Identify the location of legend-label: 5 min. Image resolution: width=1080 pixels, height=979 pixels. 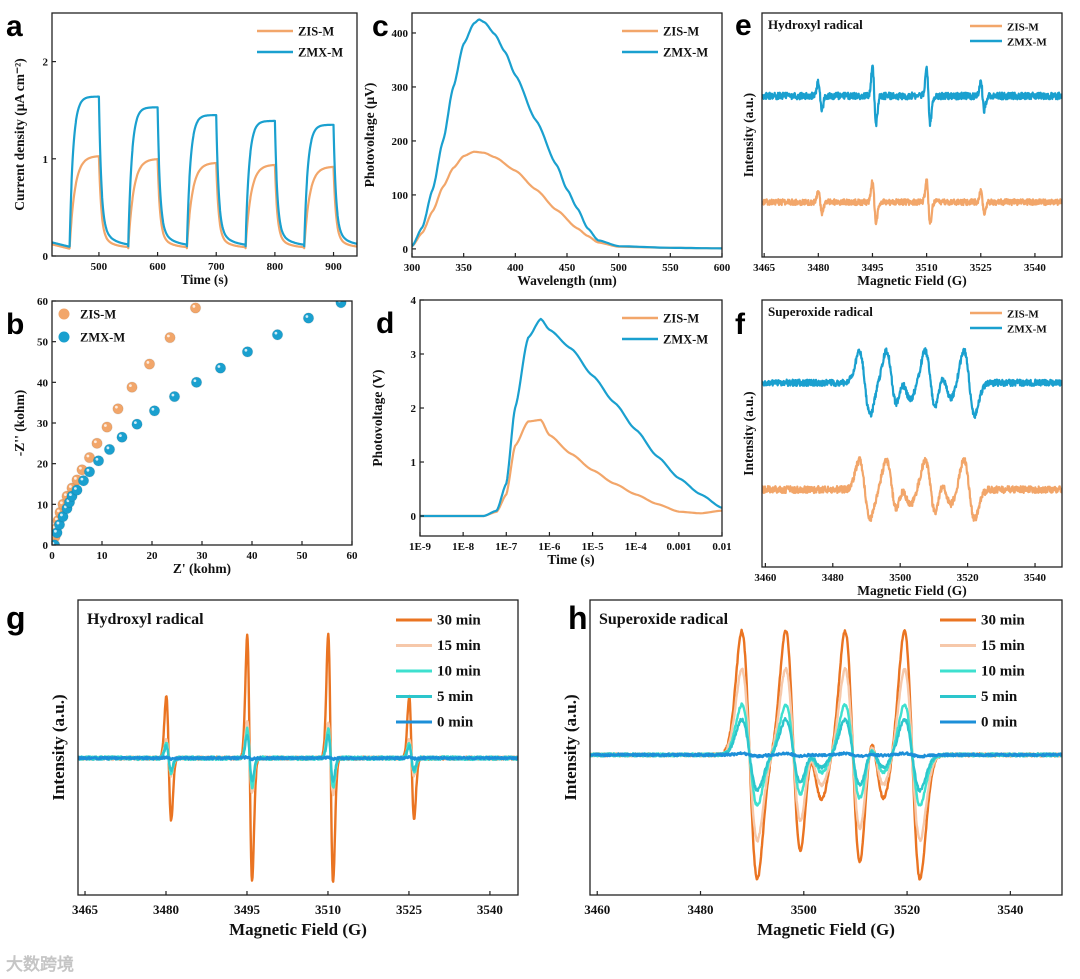
(999, 697).